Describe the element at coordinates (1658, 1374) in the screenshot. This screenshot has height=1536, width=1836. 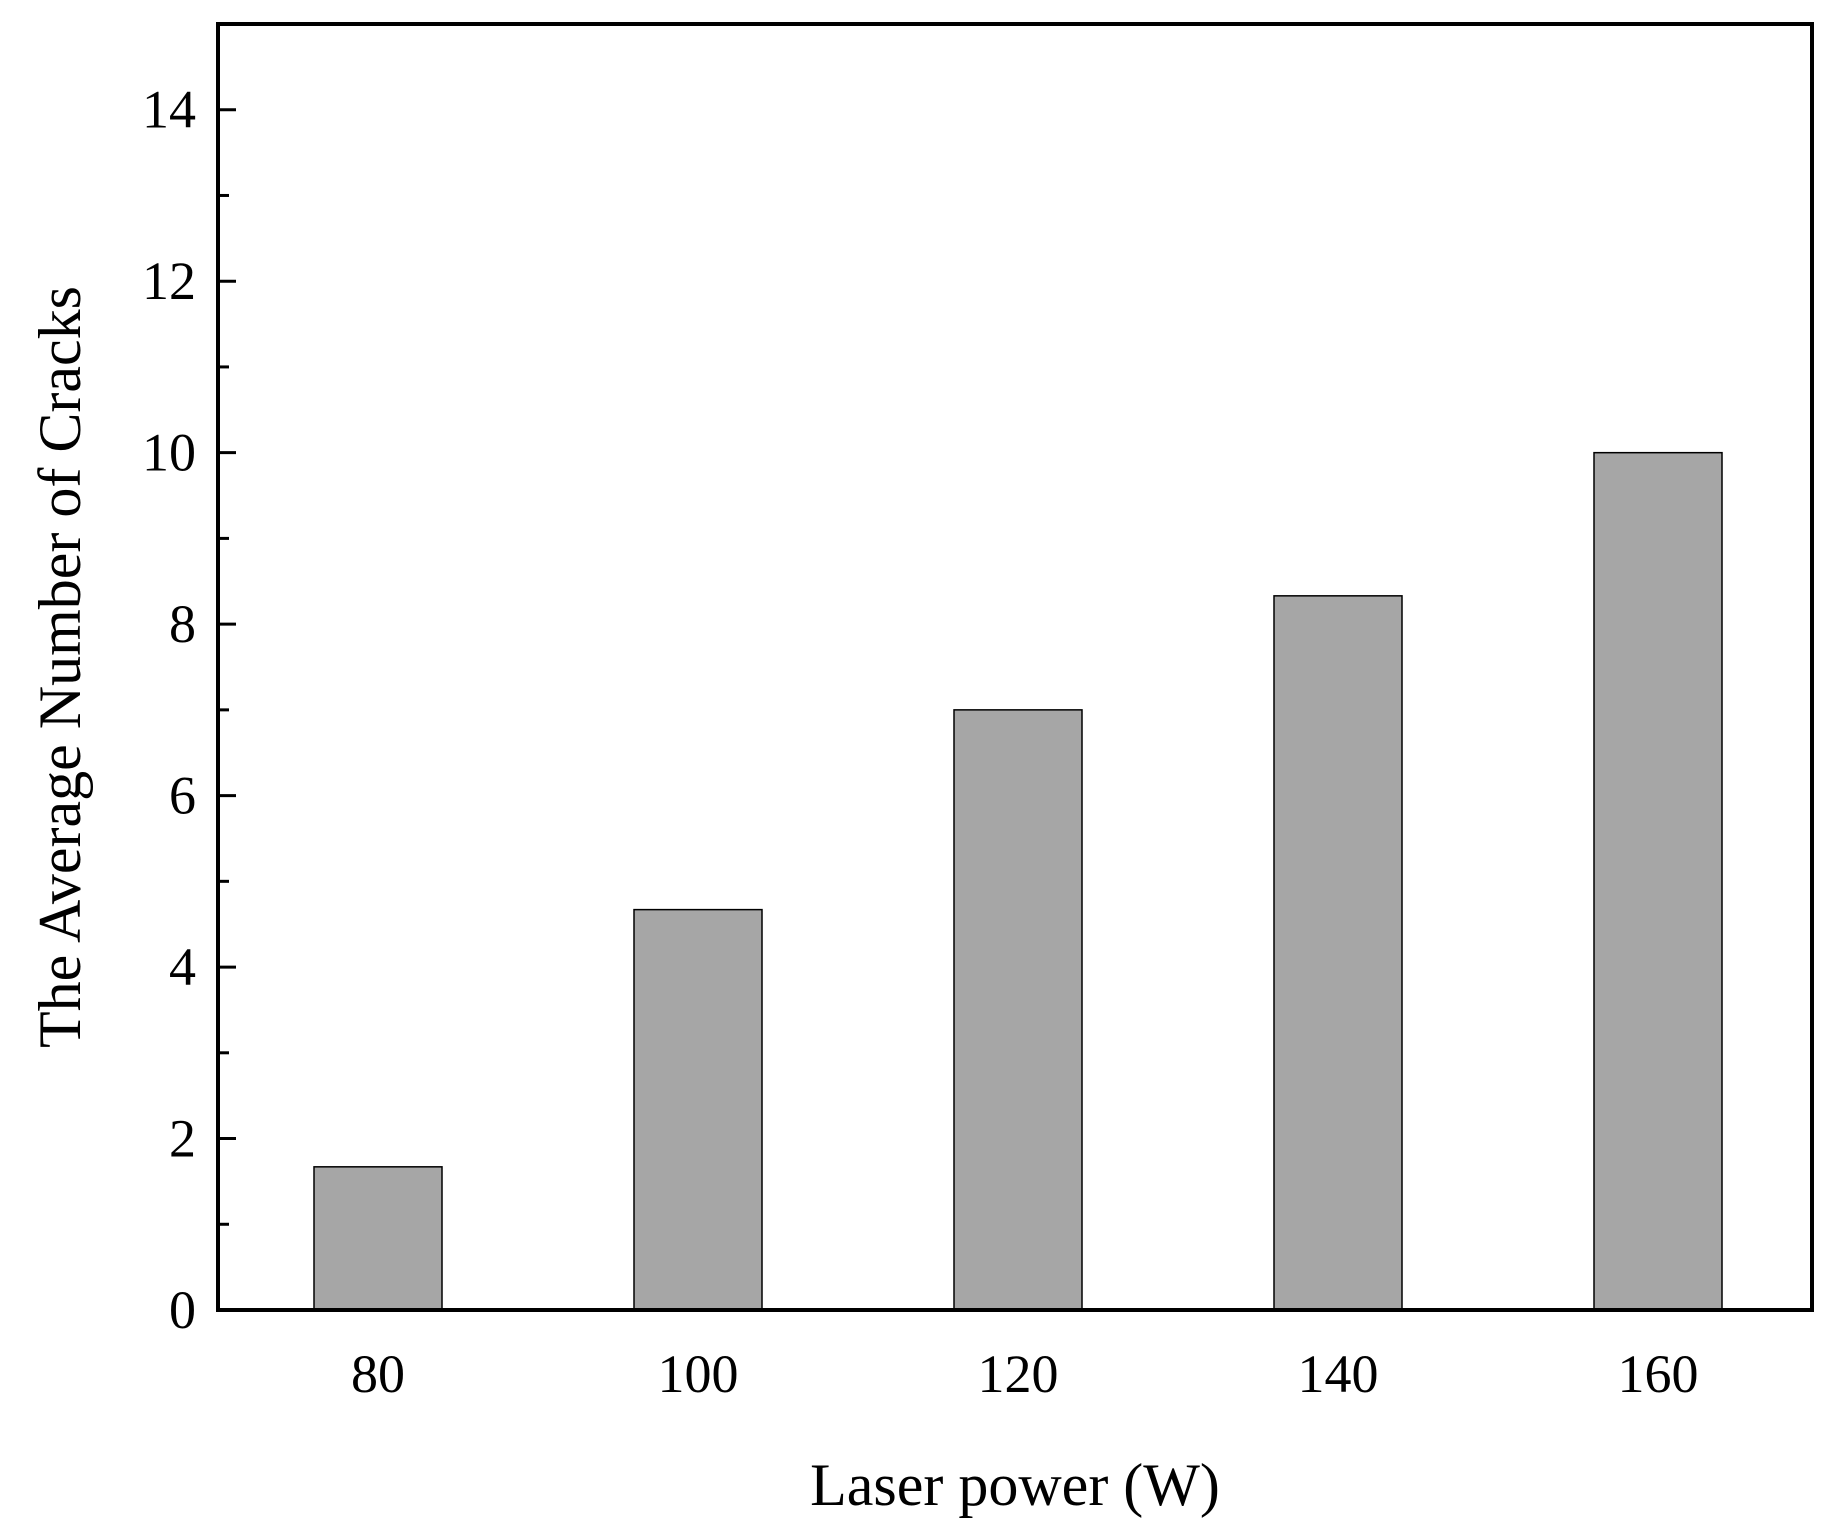
I see `x-tick-label: 160` at that location.